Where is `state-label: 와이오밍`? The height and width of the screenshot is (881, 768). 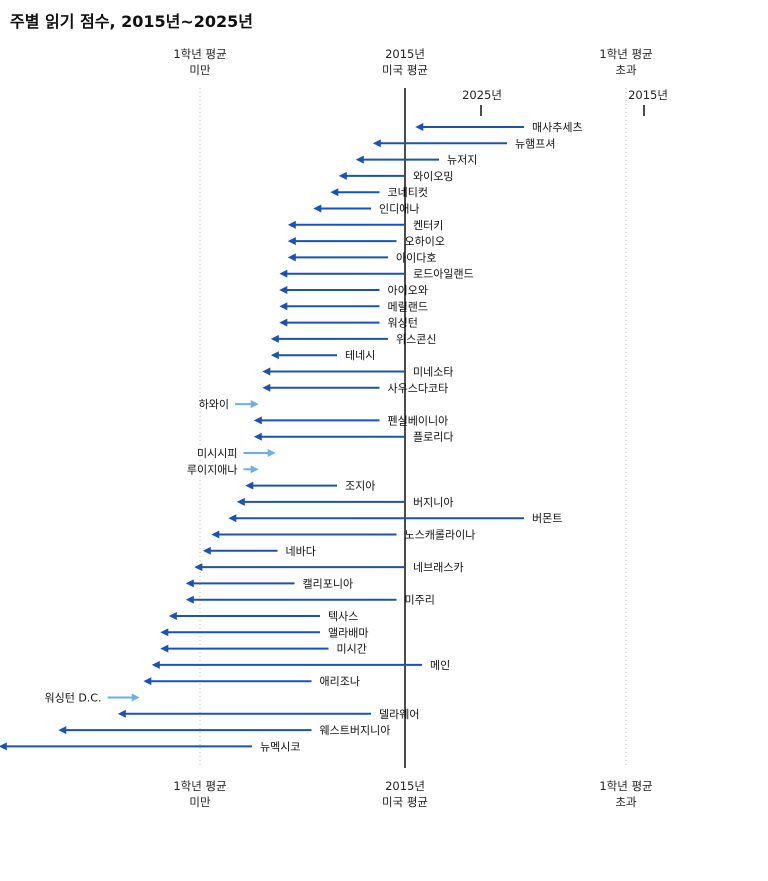
state-label: 와이오밍 is located at coordinates (433, 176).